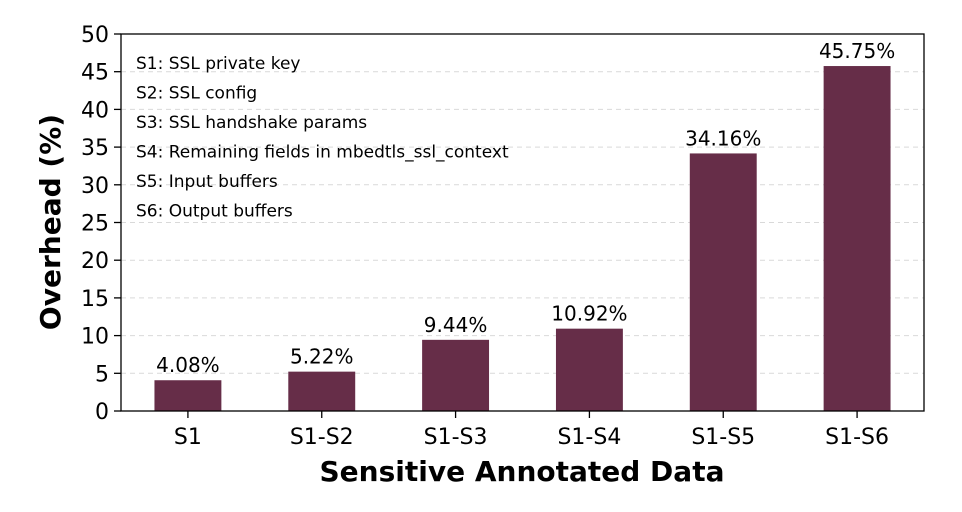 This screenshot has width=962, height=512. I want to click on annotation-line: S5: Input buffers, so click(207, 182).